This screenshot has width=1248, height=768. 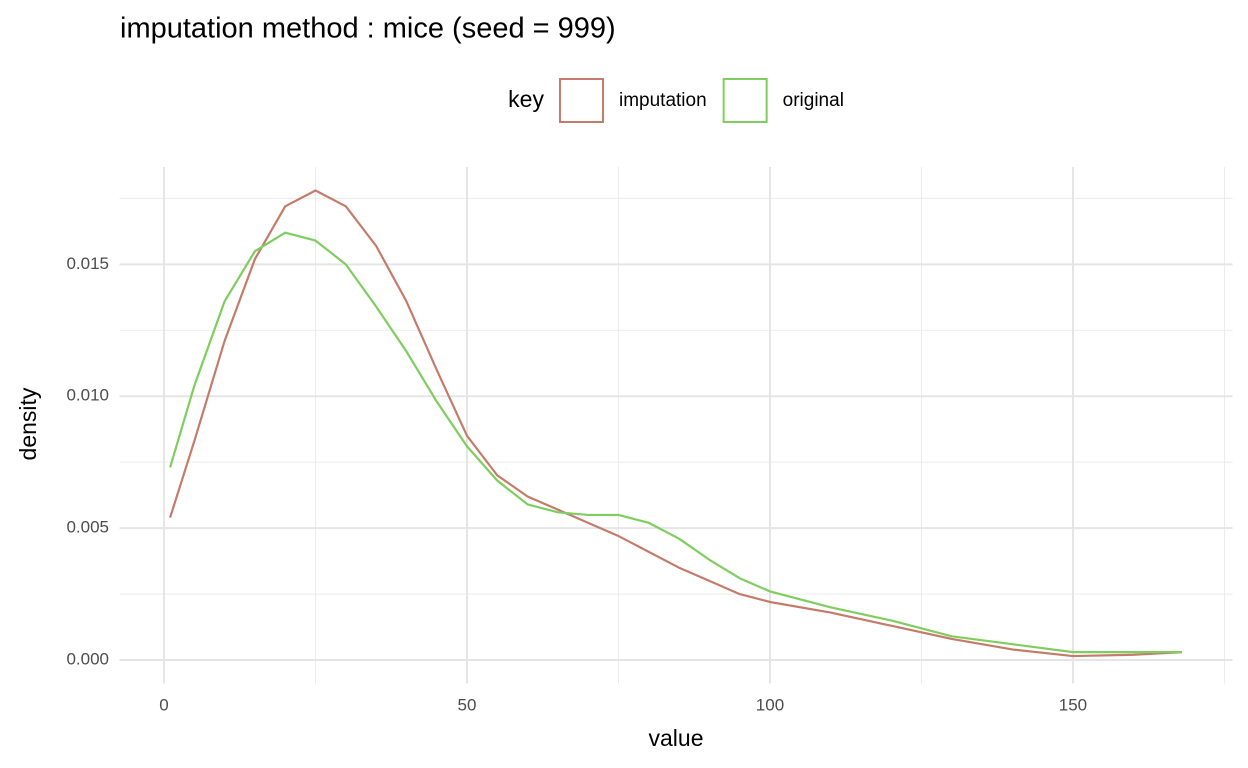 I want to click on x-tick-label: 100, so click(x=770, y=704).